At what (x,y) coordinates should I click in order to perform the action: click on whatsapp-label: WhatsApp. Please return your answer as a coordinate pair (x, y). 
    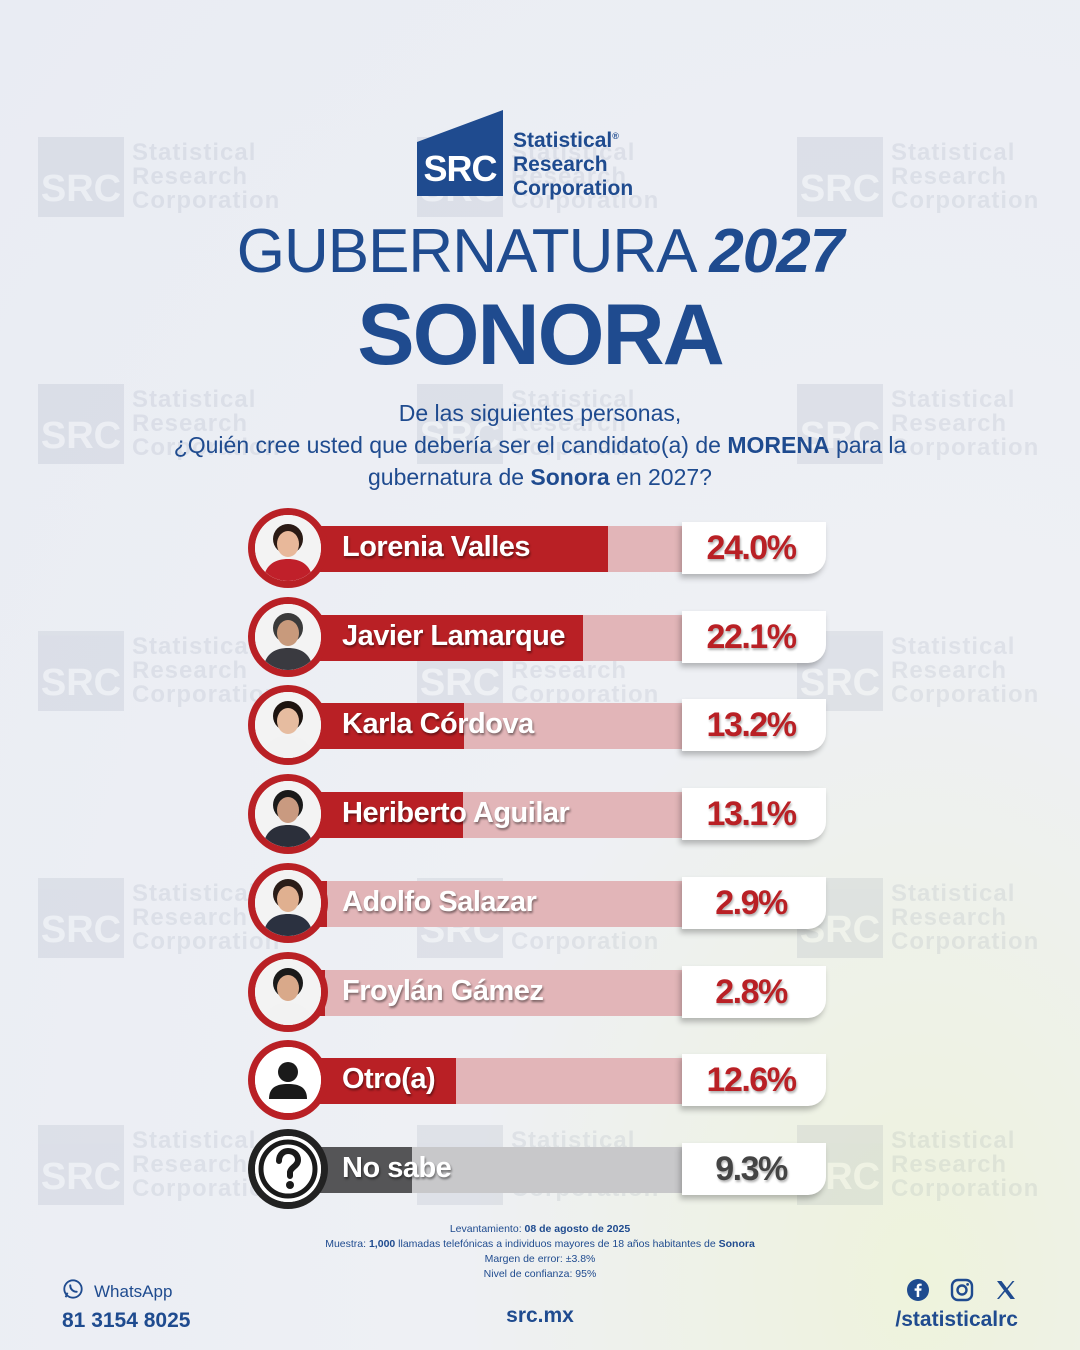
    Looking at the image, I should click on (133, 1291).